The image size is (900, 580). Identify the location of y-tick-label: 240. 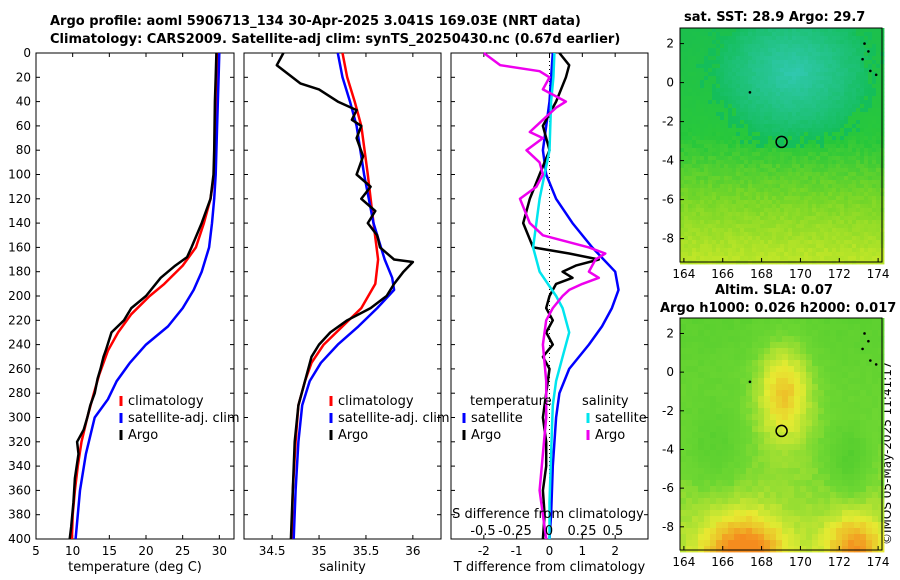
(19, 345).